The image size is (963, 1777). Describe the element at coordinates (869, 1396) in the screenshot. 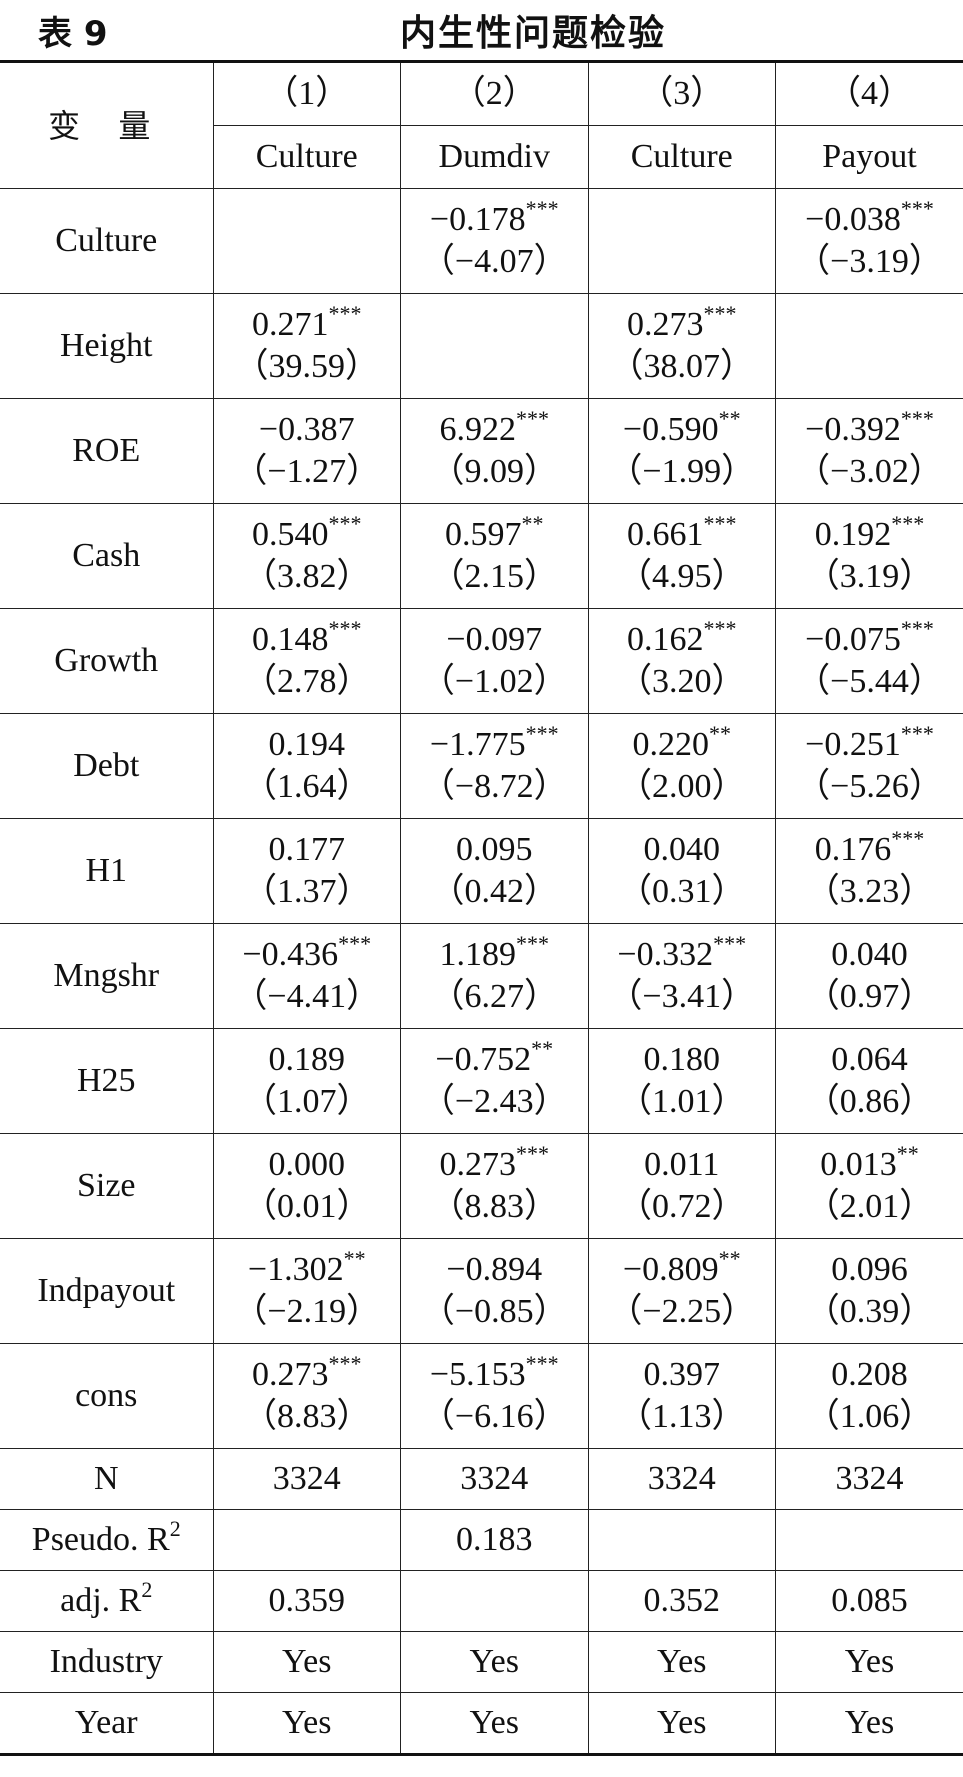

I see `coefficient-cell: 0.208 （1.06）` at that location.